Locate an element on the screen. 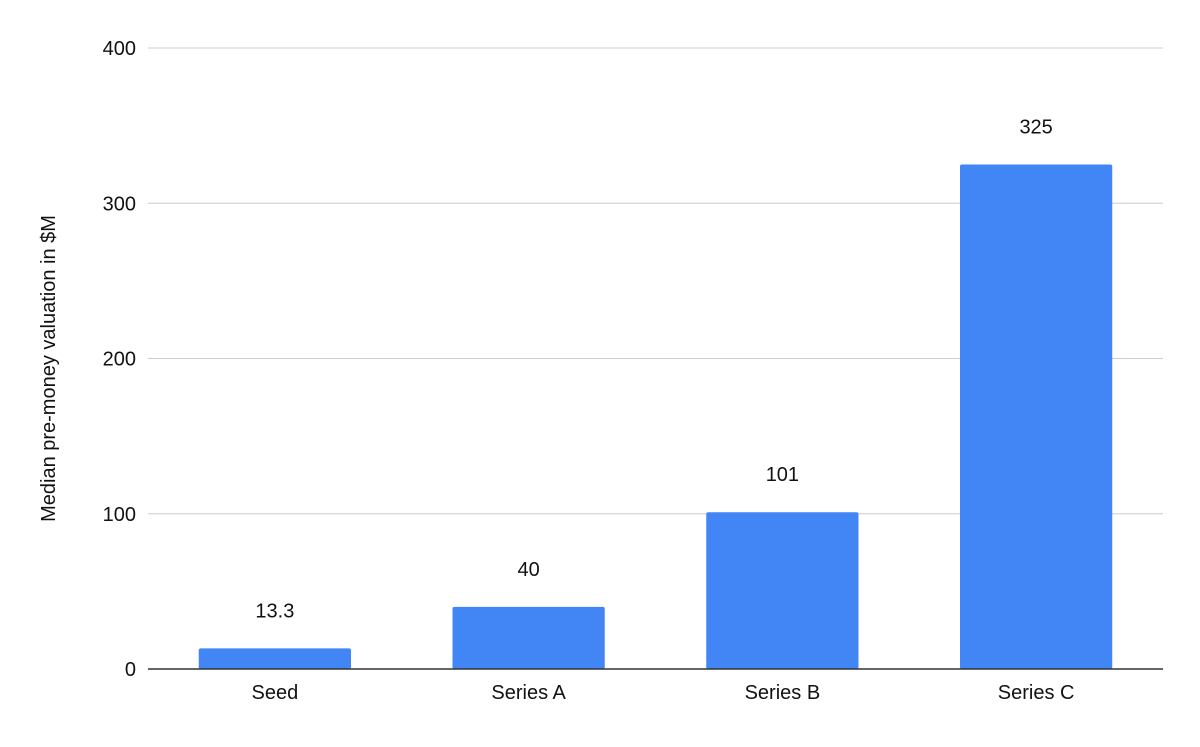  y-tick-label: 300 is located at coordinates (119, 204).